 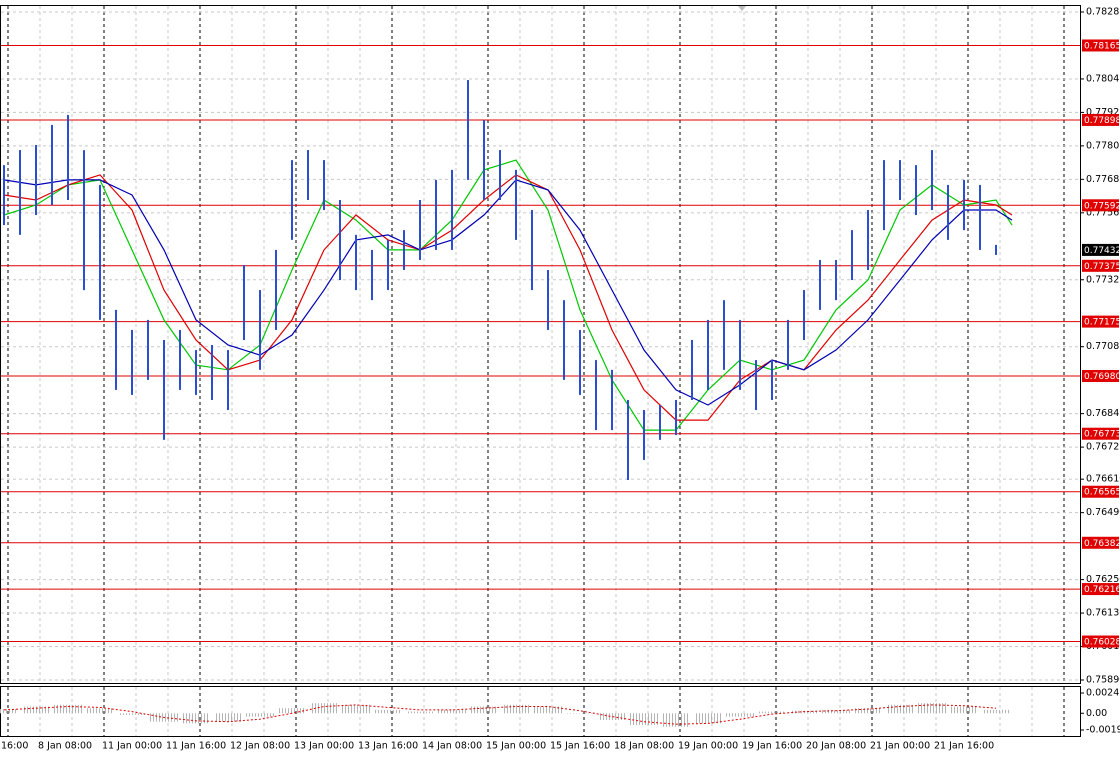 What do you see at coordinates (324, 746) in the screenshot?
I see `x-tick-label: 13 Jan 00:00` at bounding box center [324, 746].